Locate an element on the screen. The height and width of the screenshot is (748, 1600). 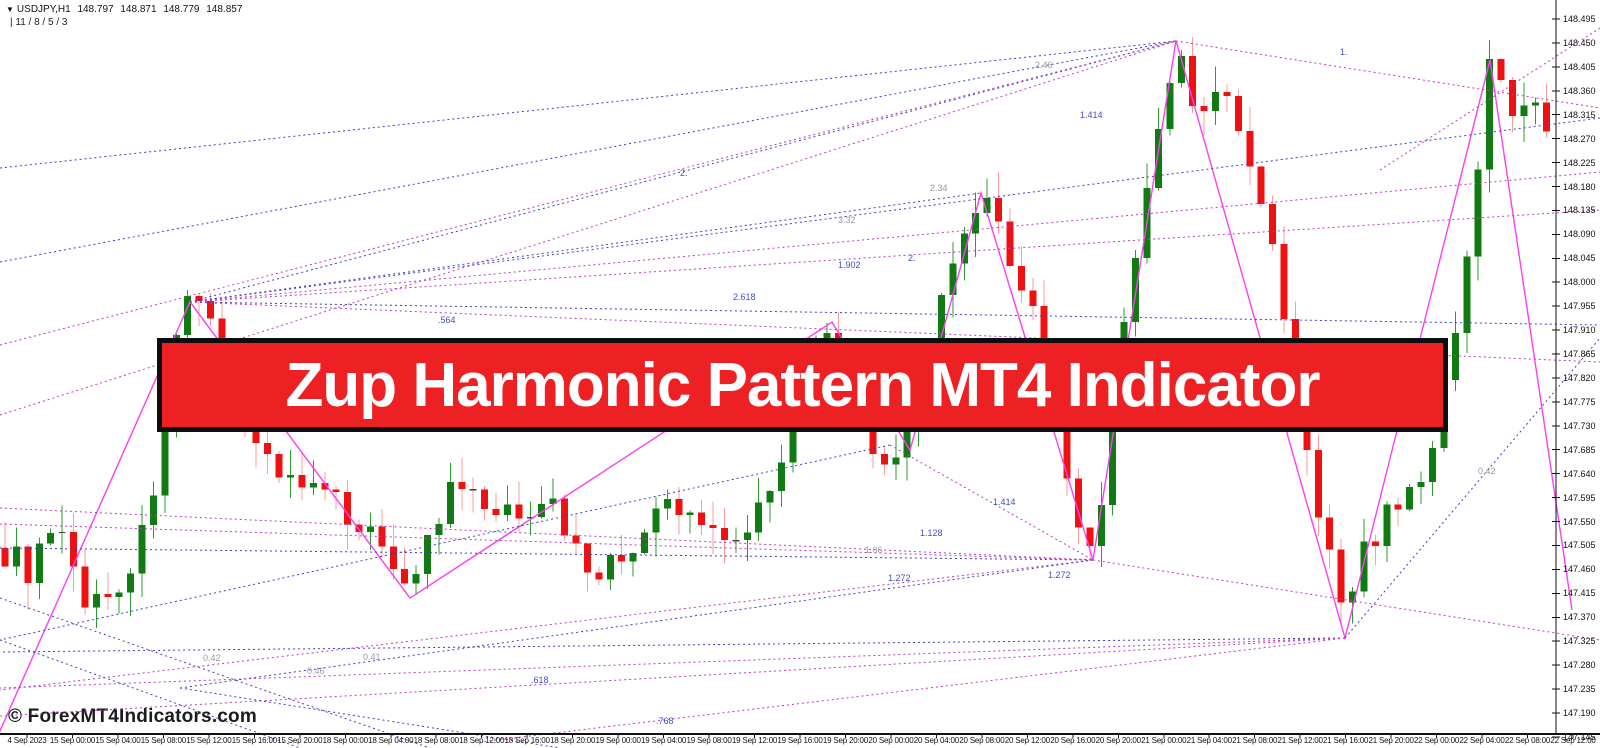
time-tick-label: 18 Sep 08:00 is located at coordinates (436, 740).